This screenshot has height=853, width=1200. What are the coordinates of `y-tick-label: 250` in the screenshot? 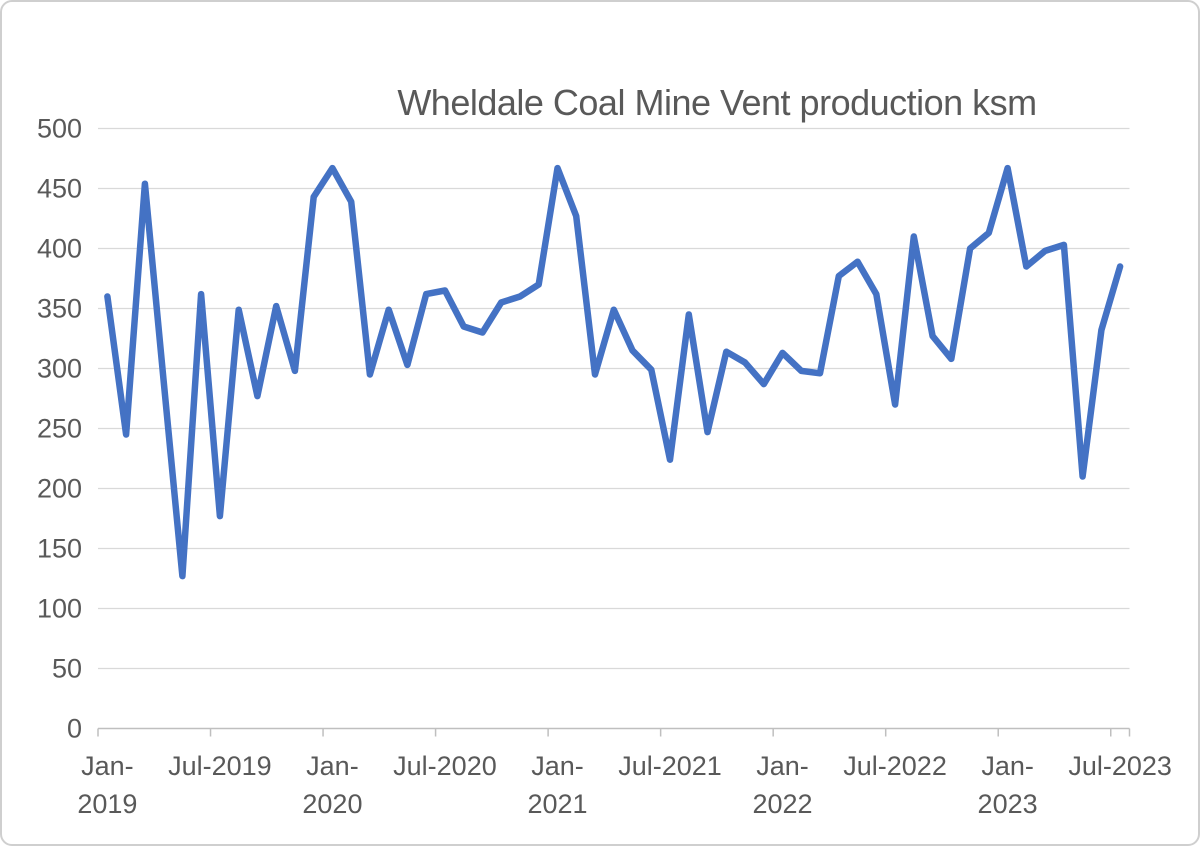 It's located at (59, 429).